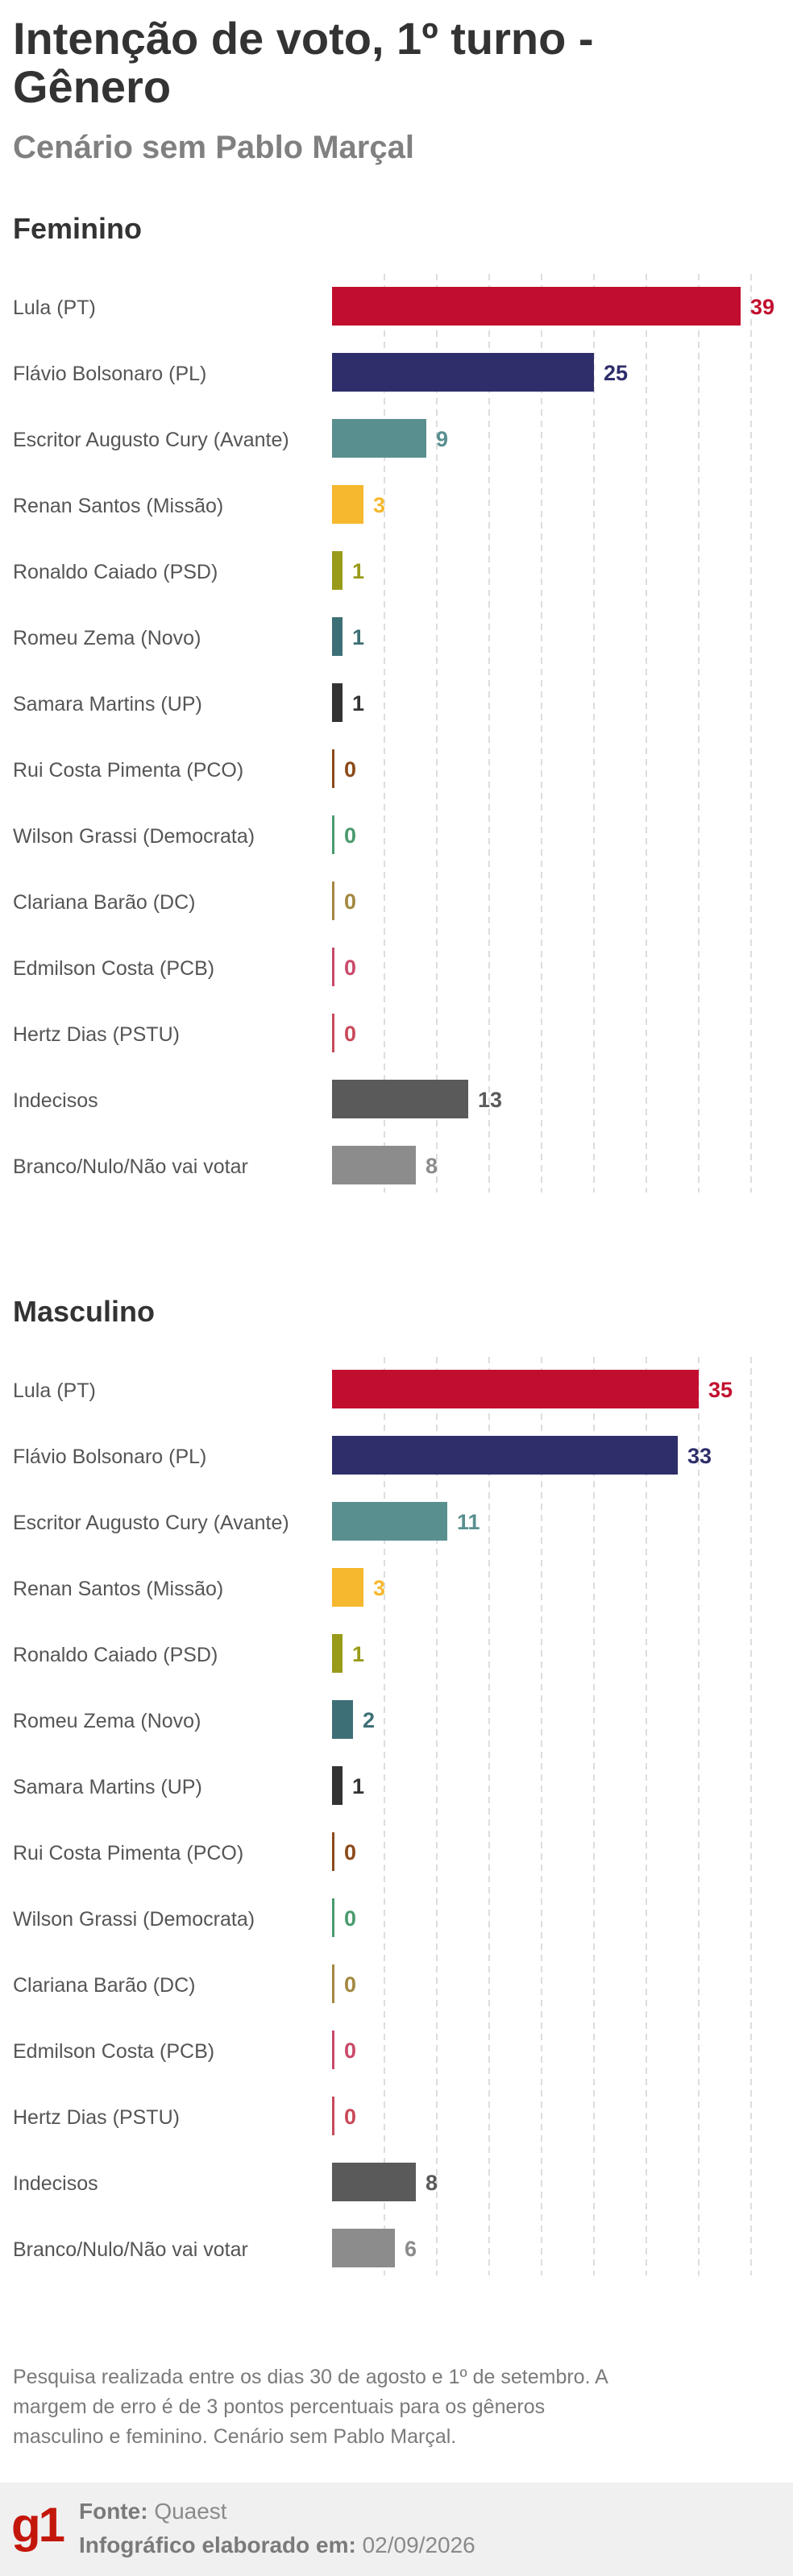 The image size is (793, 2576). Describe the element at coordinates (762, 307) in the screenshot. I see `value-label: 39` at that location.